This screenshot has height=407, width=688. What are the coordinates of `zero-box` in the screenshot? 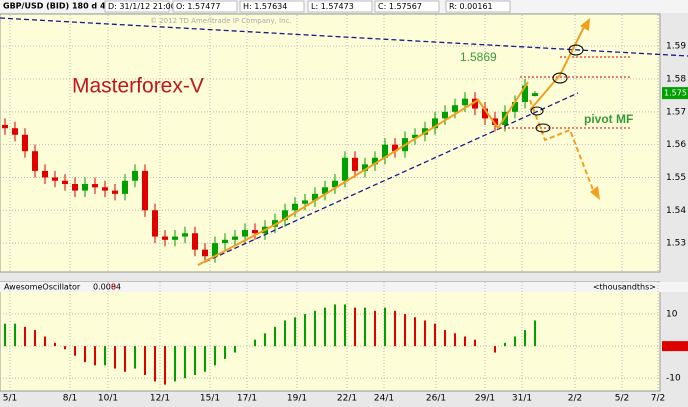 It's located at (675, 346).